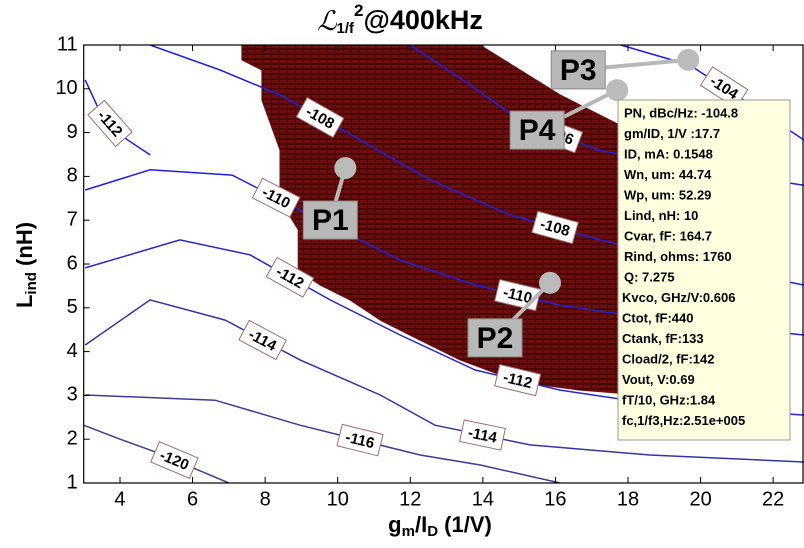  Describe the element at coordinates (668, 174) in the screenshot. I see `datatip-line: Wn, um: 44.74` at that location.